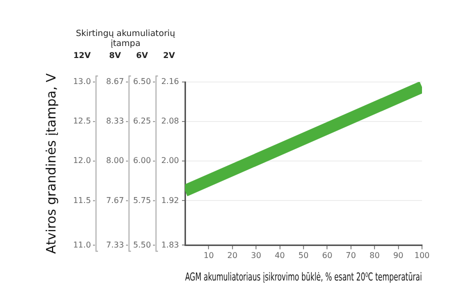 Image resolution: width=474 pixels, height=296 pixels. I want to click on text: 12V, so click(82, 55).